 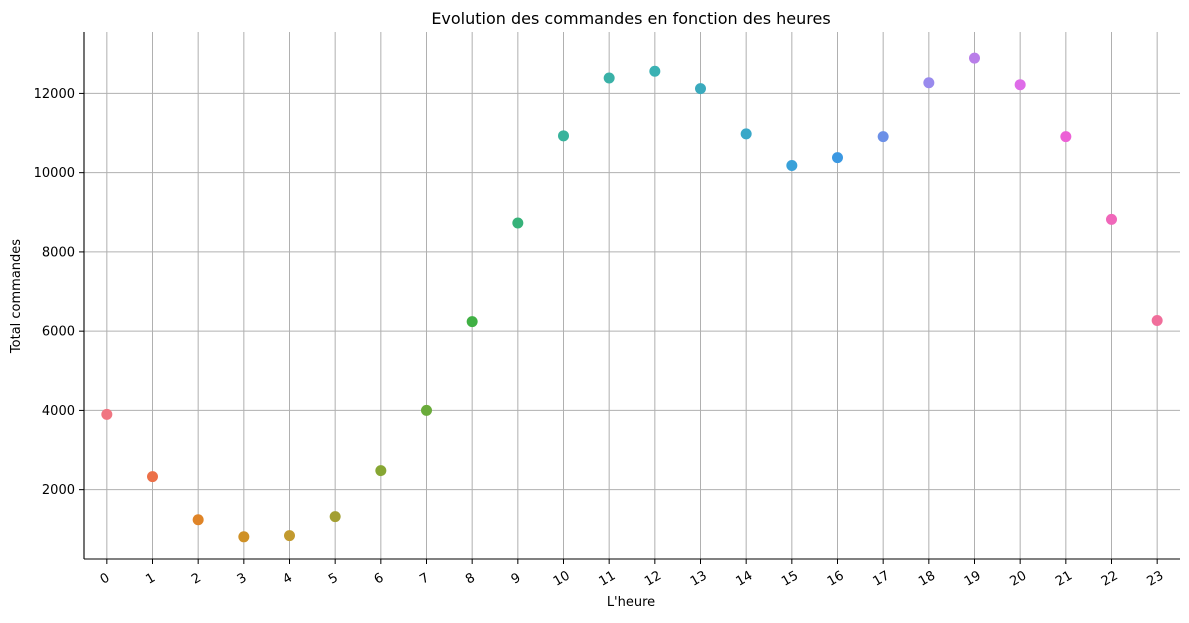 I want to click on x-tick-label: 12, so click(x=653, y=578).